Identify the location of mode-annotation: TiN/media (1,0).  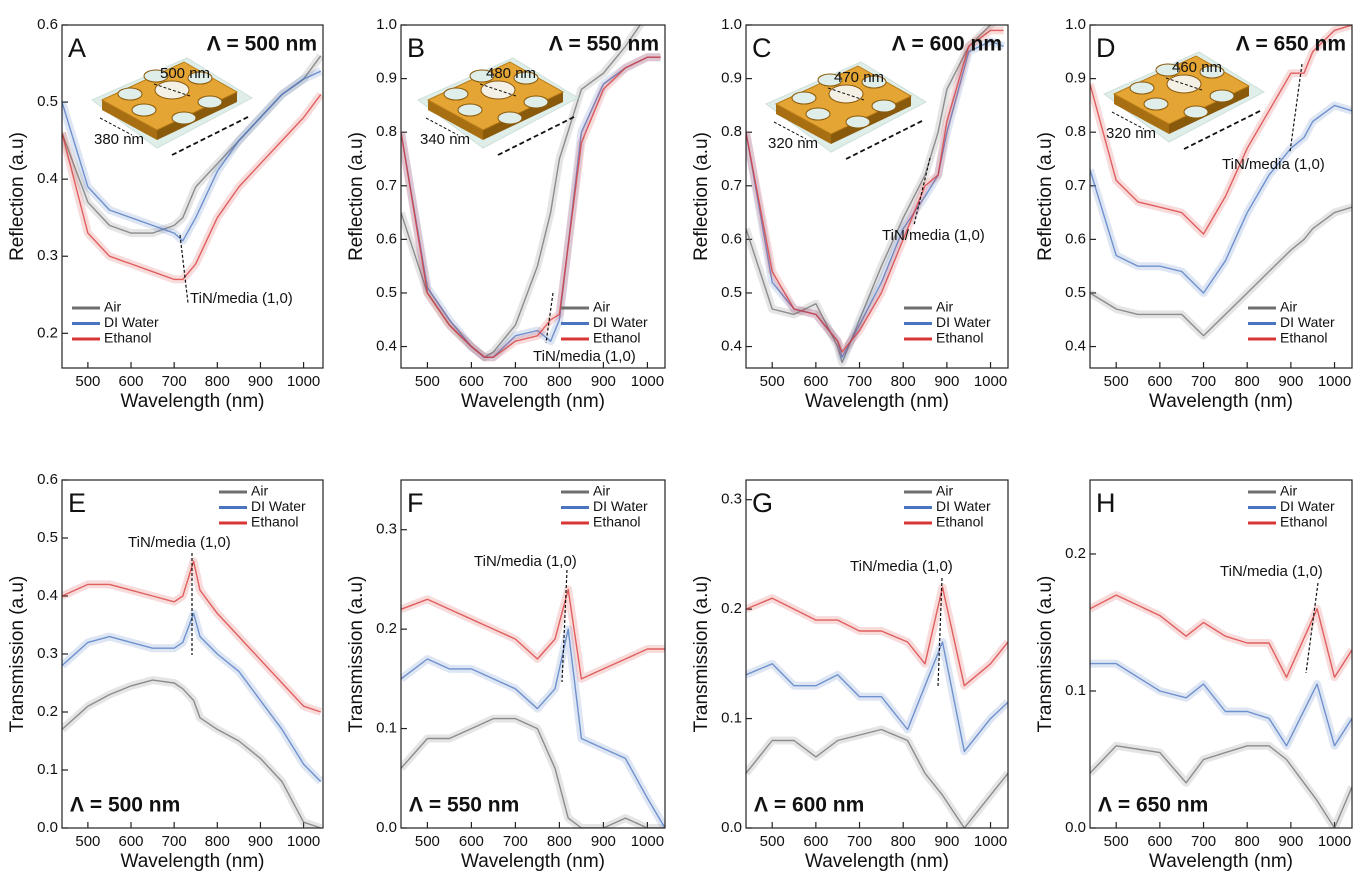
(525, 561).